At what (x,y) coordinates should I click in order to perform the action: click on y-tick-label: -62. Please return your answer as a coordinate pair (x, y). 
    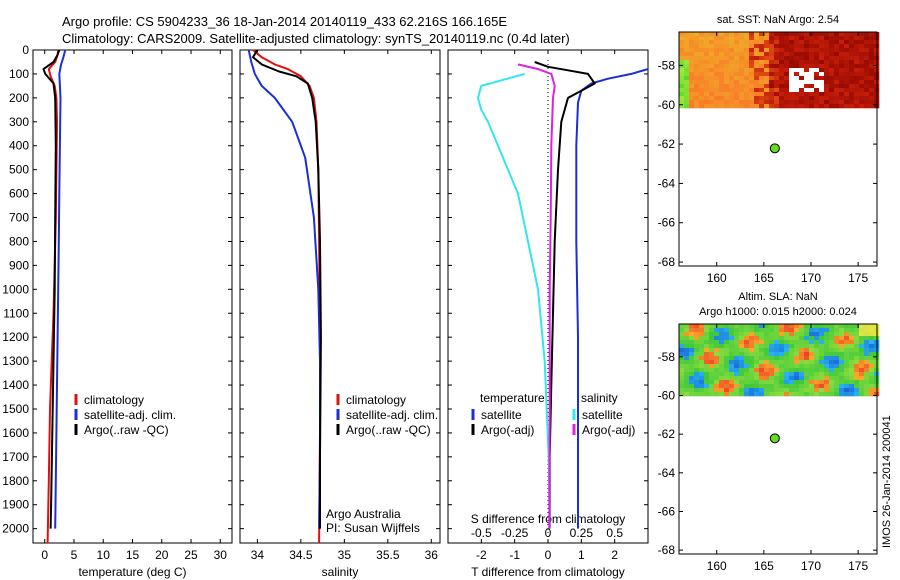
    Looking at the image, I should click on (667, 434).